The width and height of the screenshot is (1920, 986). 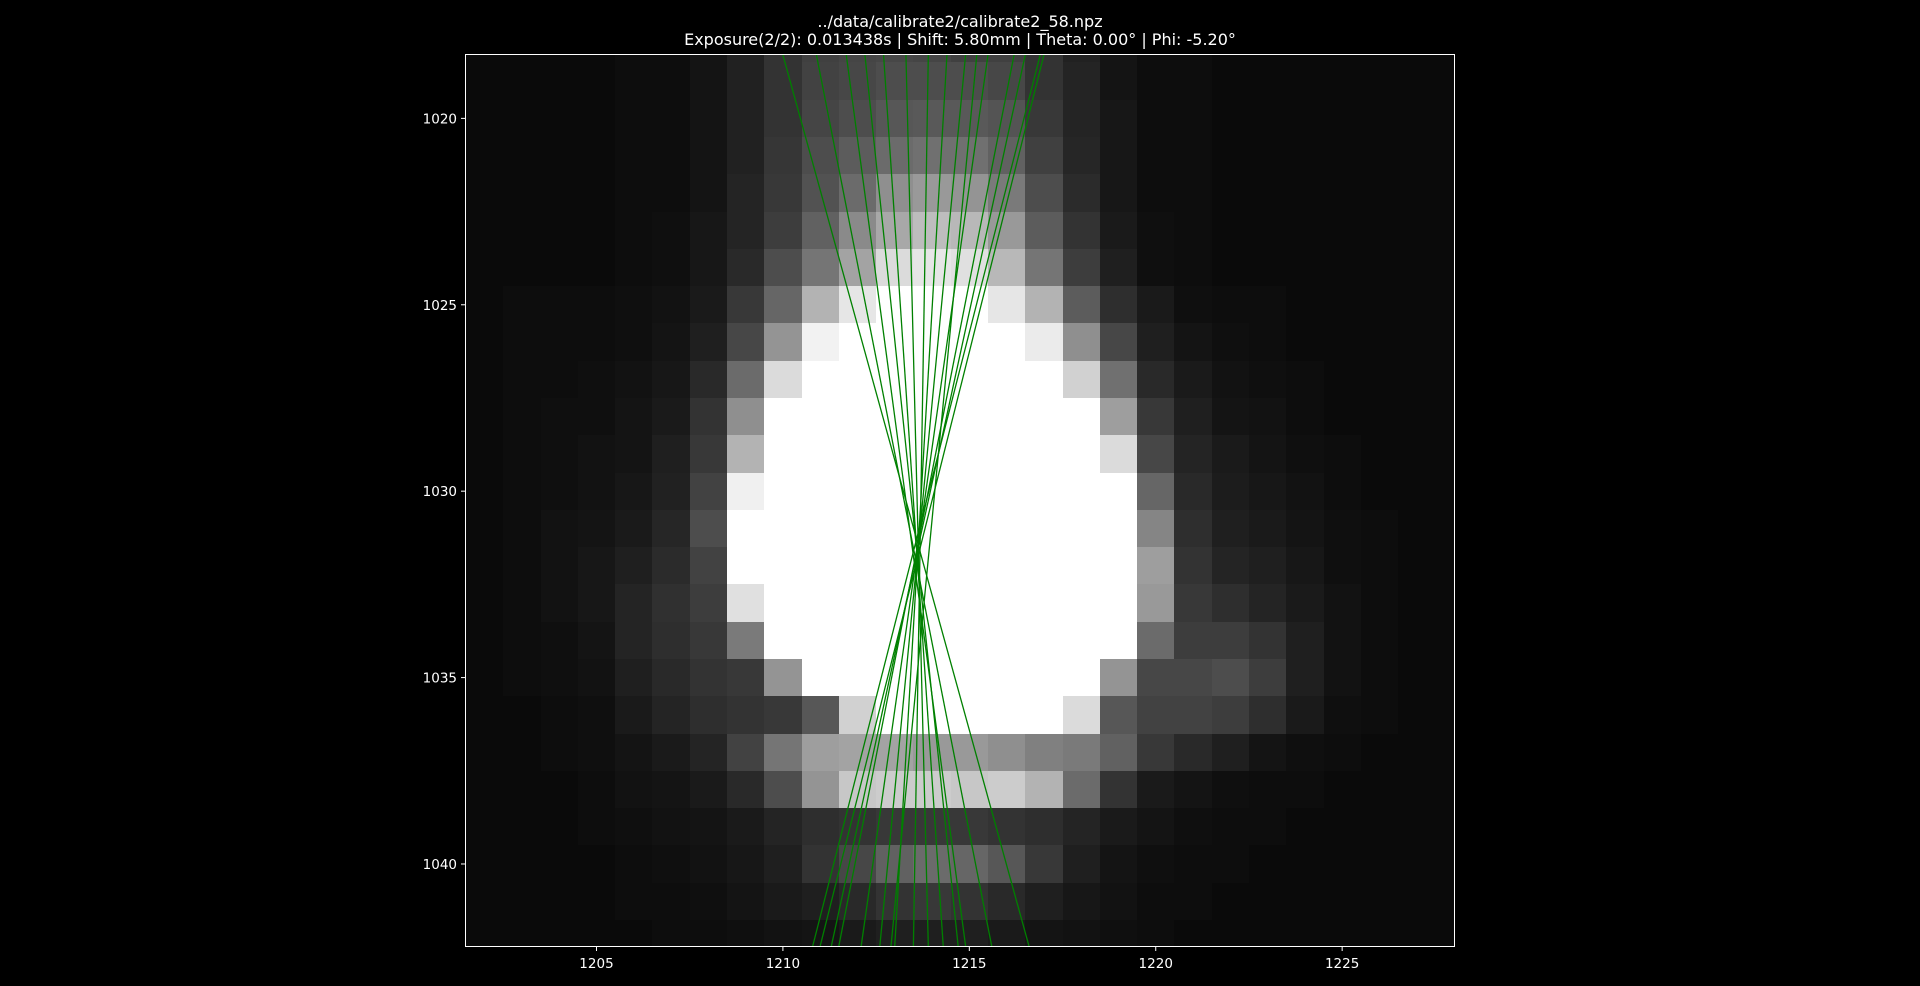 I want to click on x-tick-label: 1205, so click(x=596, y=964).